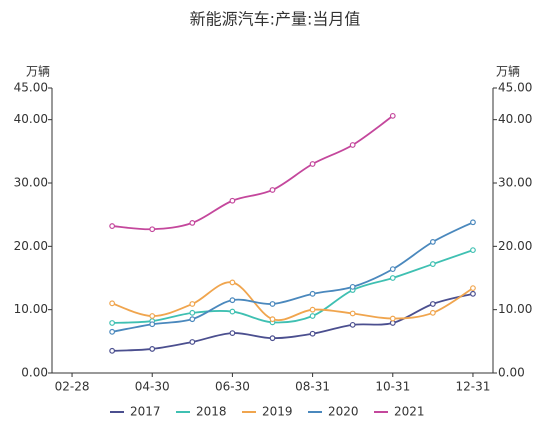  Describe the element at coordinates (343, 412) in the screenshot. I see `legend-label: 2020` at that location.